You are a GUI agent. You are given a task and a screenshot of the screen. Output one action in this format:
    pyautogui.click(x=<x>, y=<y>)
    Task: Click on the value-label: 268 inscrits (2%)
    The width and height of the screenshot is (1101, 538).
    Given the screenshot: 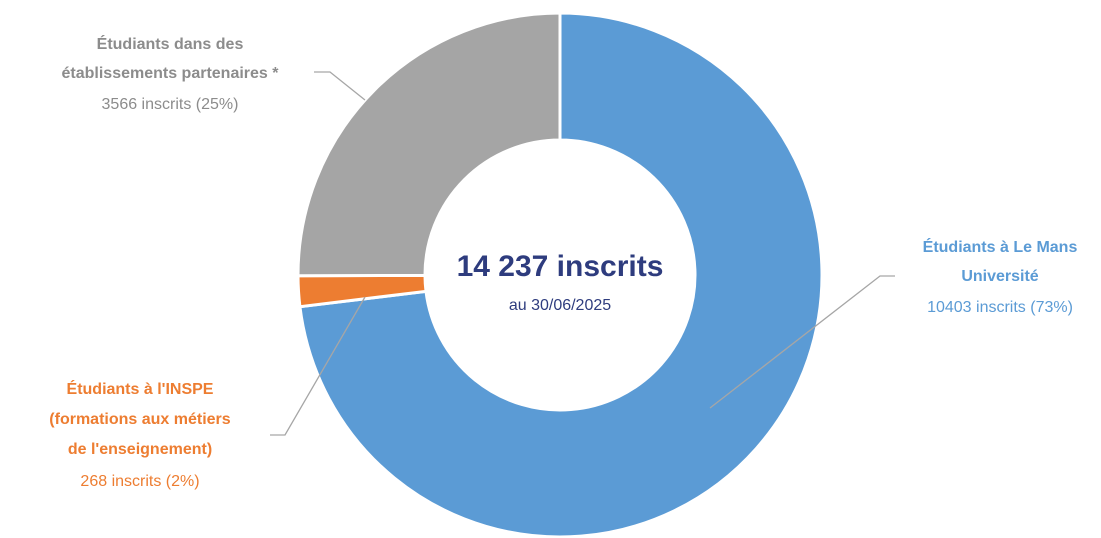 What is the action you would take?
    pyautogui.click(x=139, y=481)
    